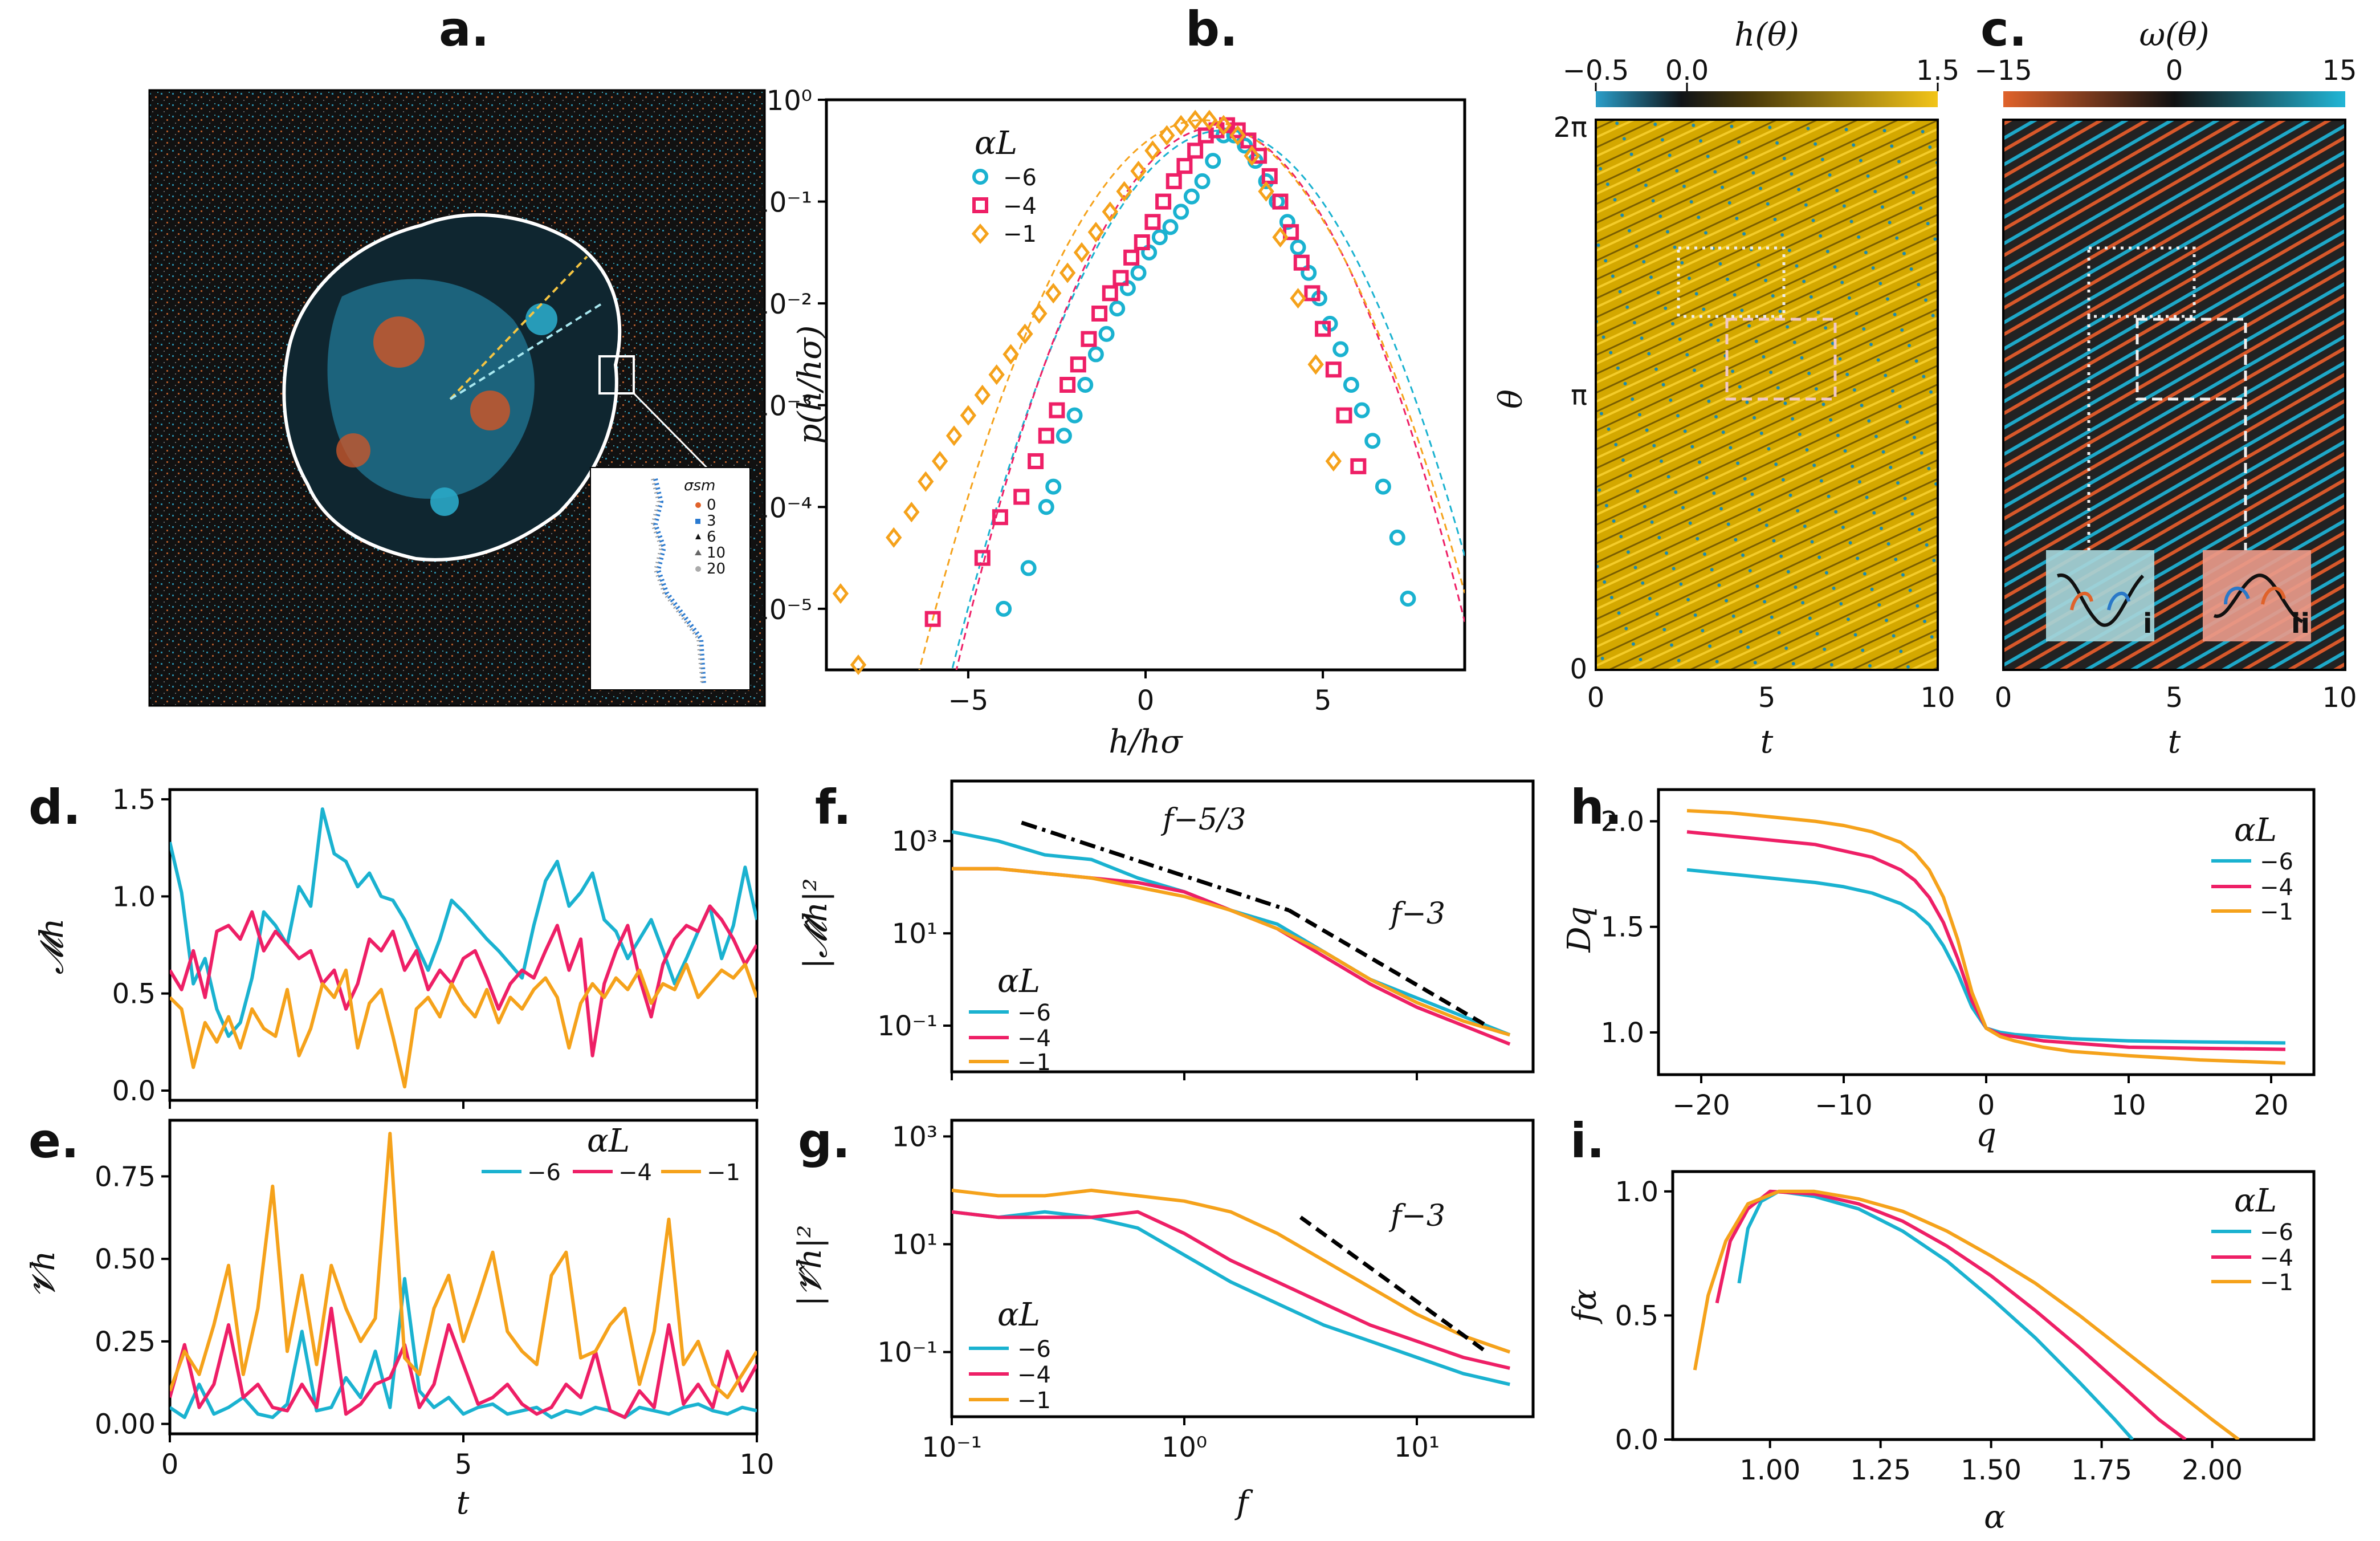  I want to click on colorbar-w-tick-label: 15, so click(2340, 71).